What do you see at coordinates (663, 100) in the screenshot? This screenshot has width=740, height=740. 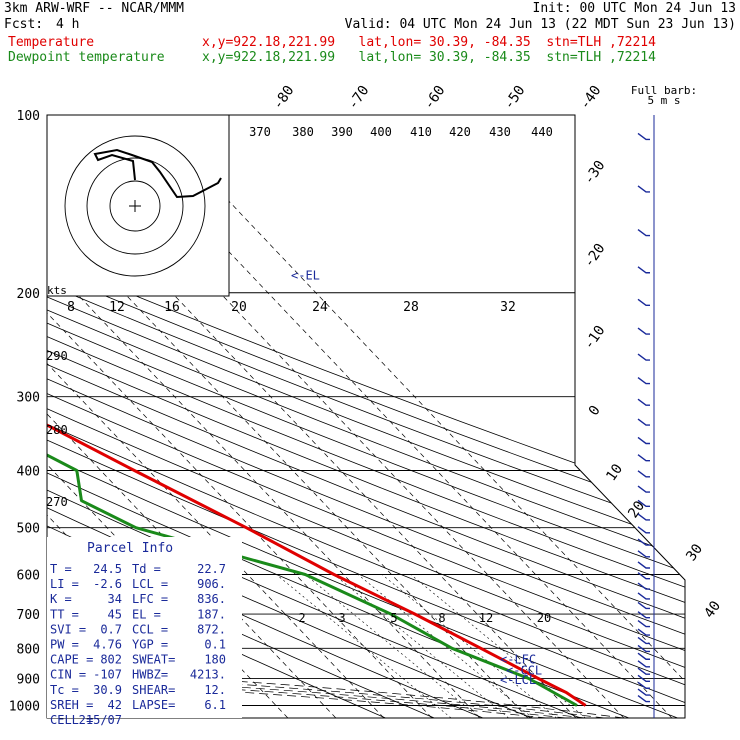 I see `wind-units: 5 m s` at bounding box center [663, 100].